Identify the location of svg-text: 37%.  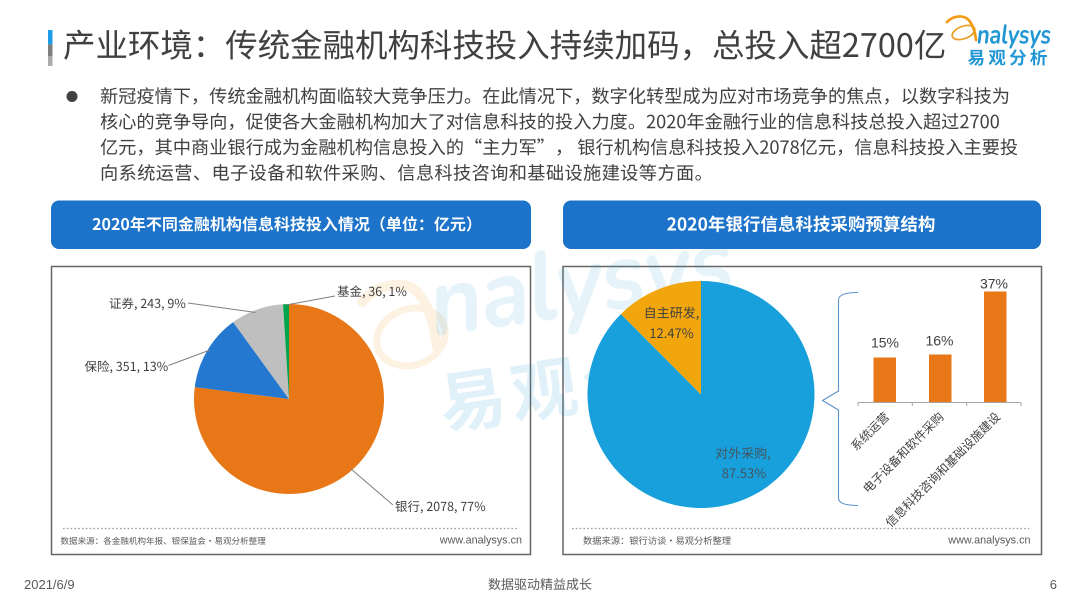
(994, 284).